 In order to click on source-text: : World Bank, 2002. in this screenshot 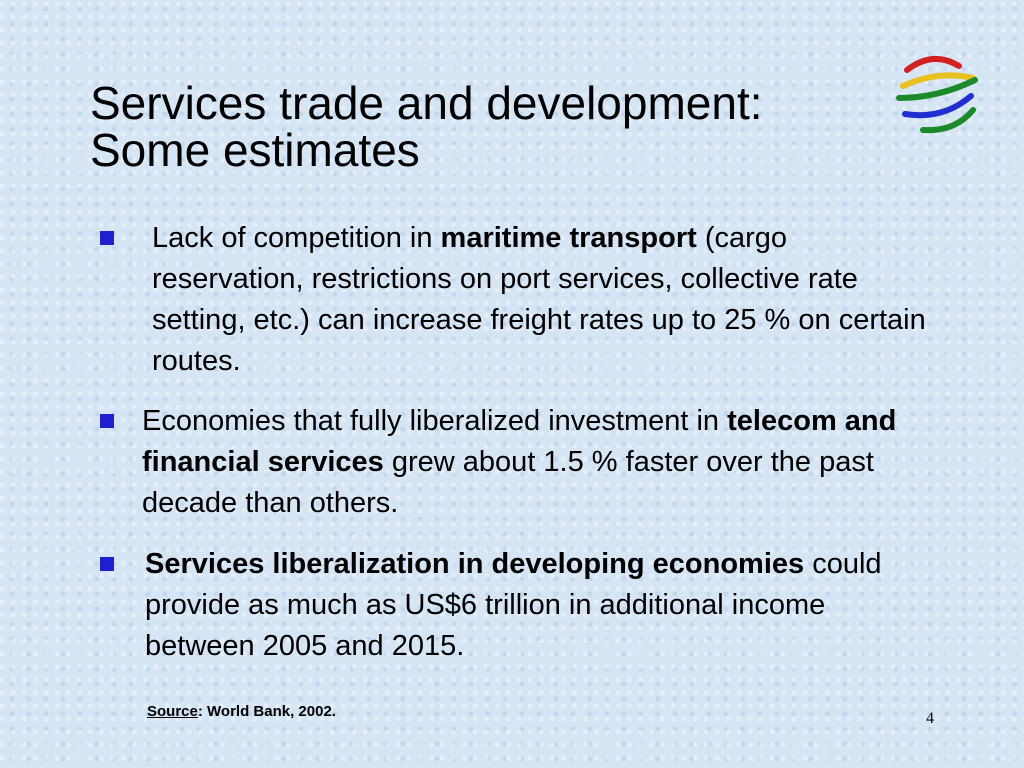, I will do `click(266, 711)`.